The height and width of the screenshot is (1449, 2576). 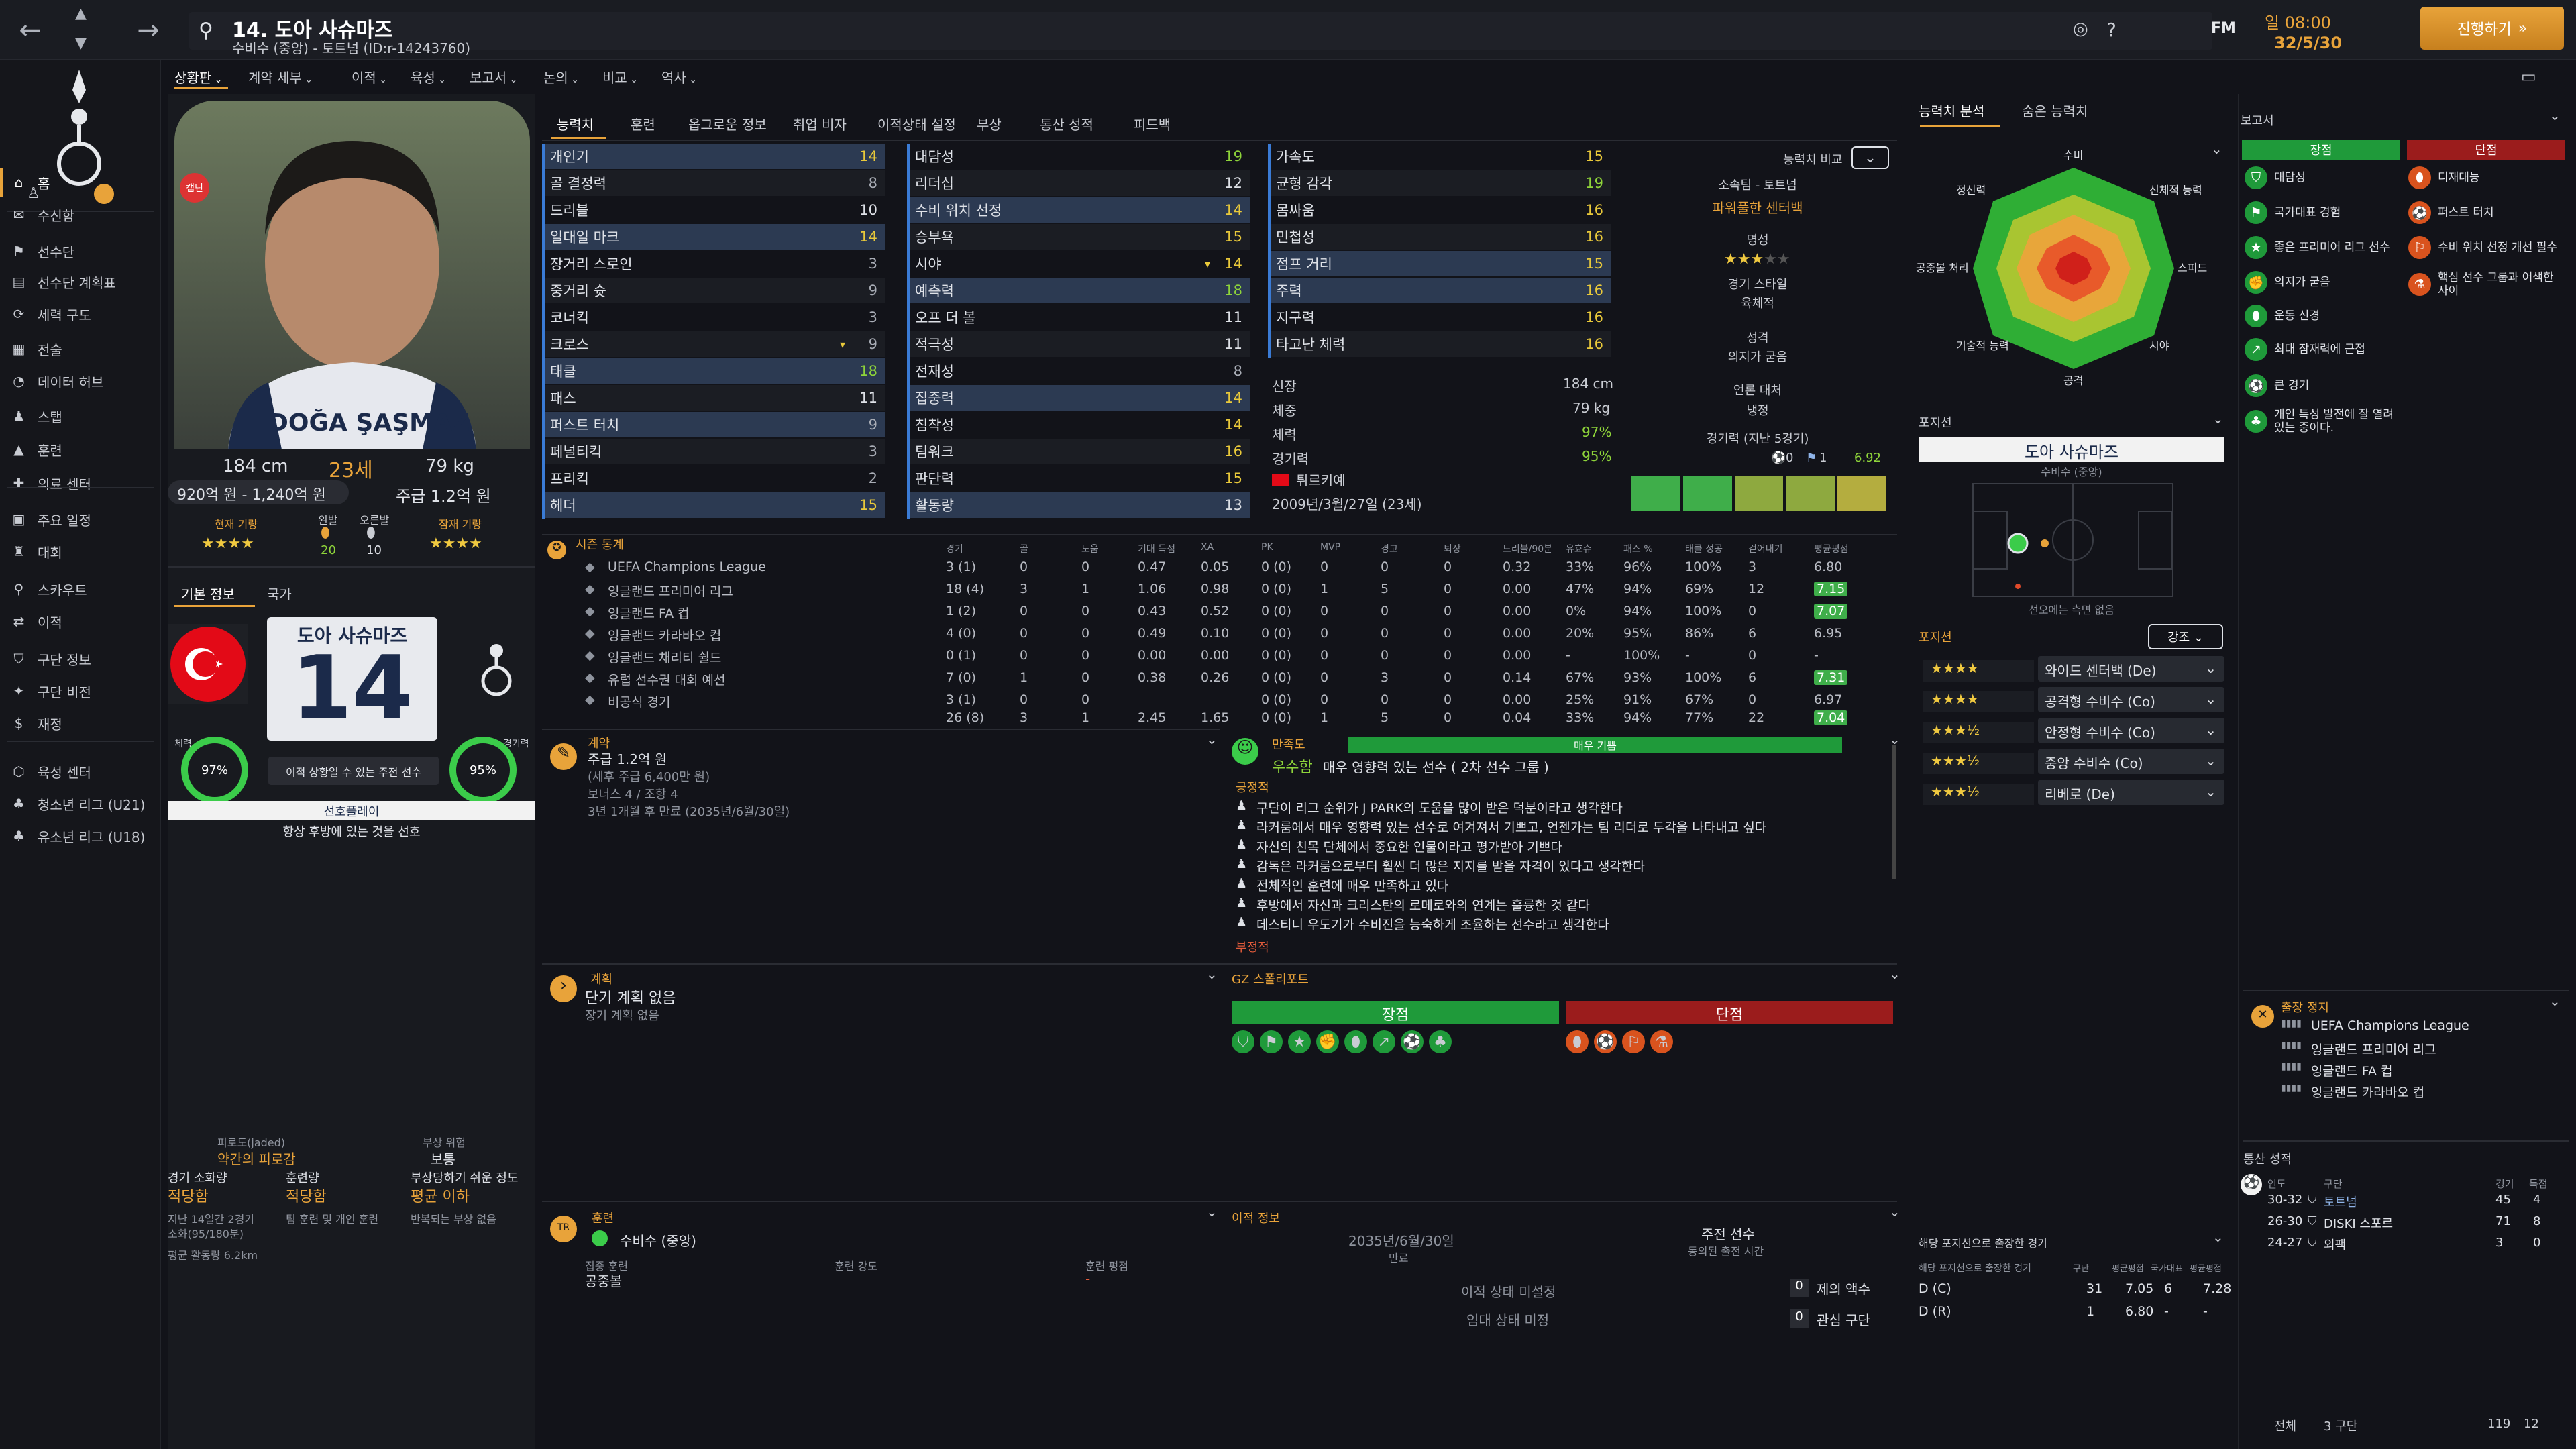 I want to click on stats-column-header: 걷어내기, so click(x=1765, y=549).